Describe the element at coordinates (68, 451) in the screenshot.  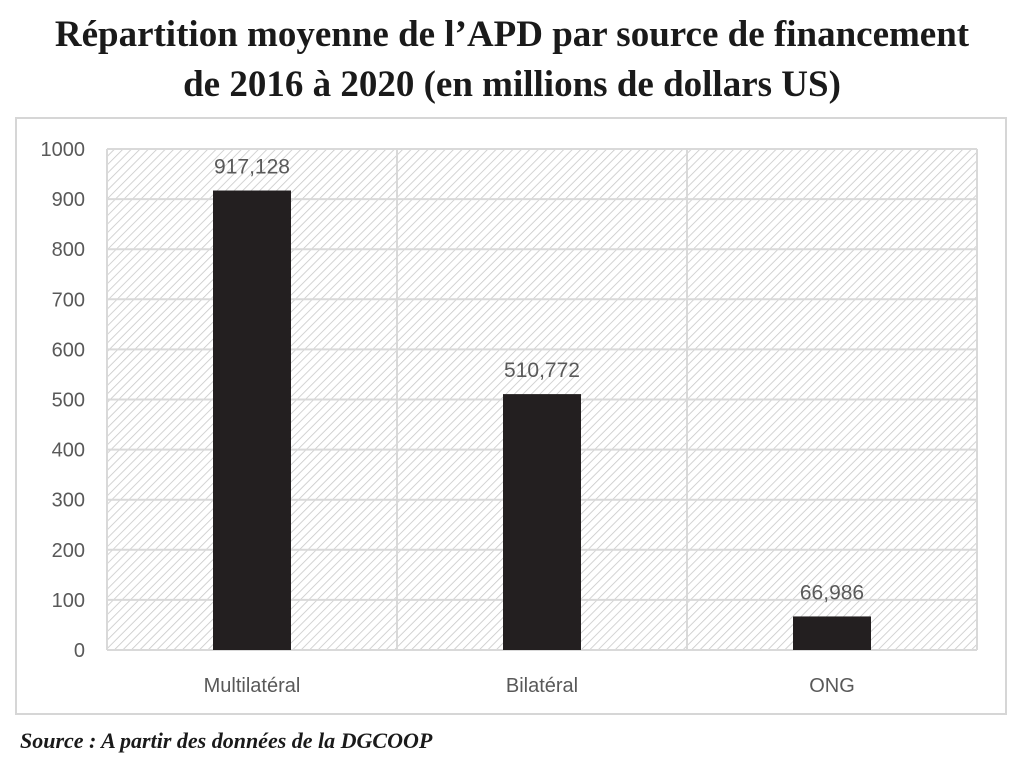
I see `y-tick-label: 400` at that location.